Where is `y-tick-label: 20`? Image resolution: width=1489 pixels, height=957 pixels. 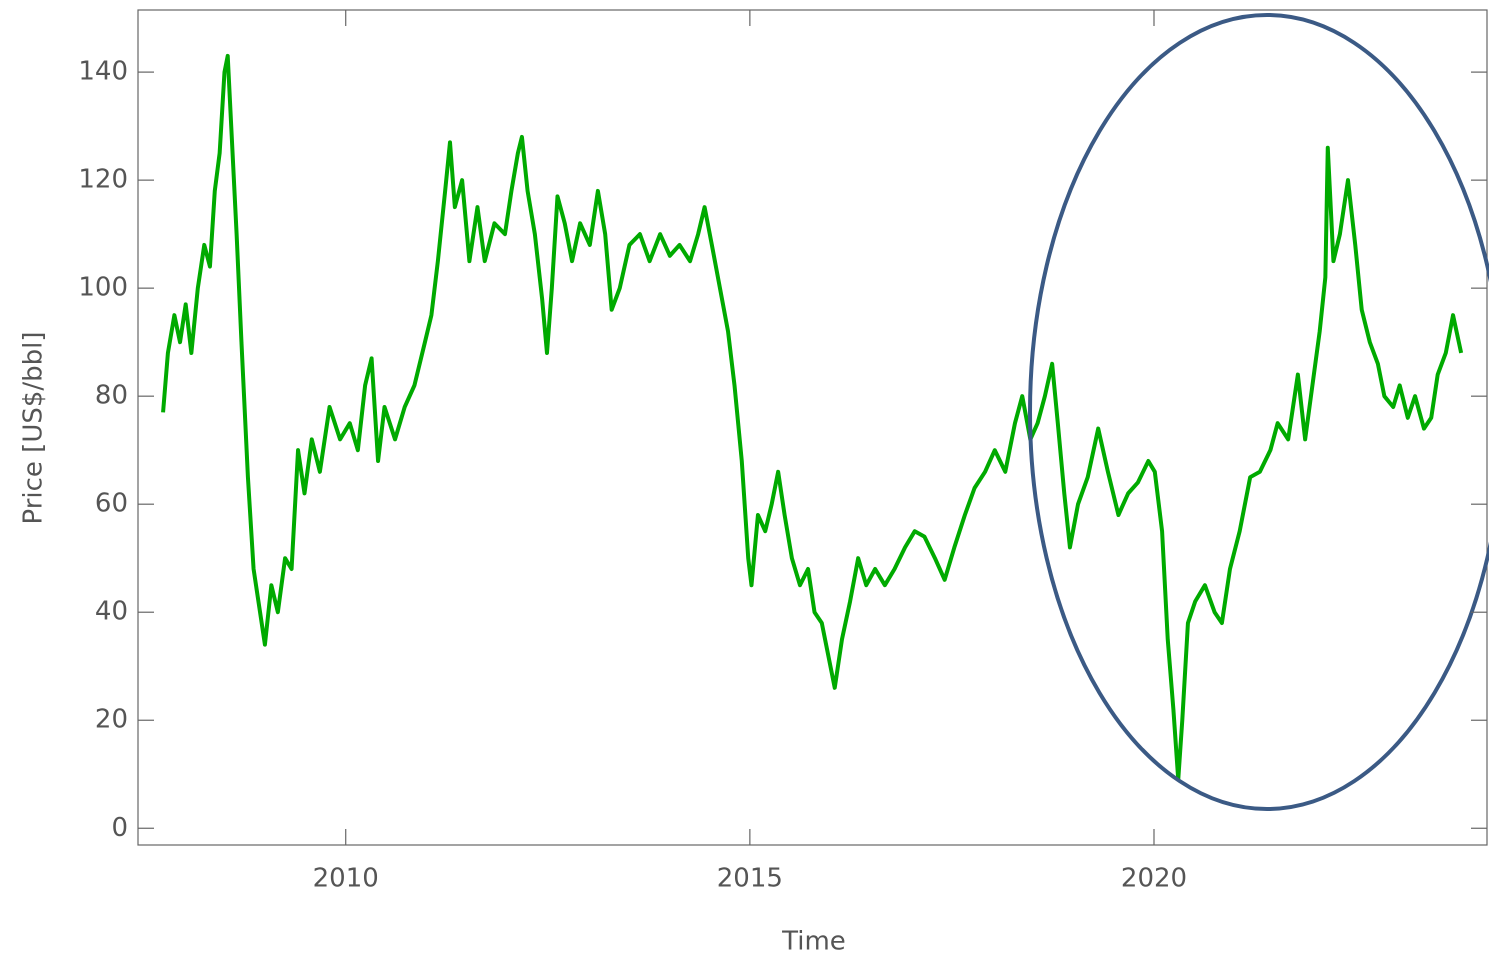 y-tick-label: 20 is located at coordinates (111, 720).